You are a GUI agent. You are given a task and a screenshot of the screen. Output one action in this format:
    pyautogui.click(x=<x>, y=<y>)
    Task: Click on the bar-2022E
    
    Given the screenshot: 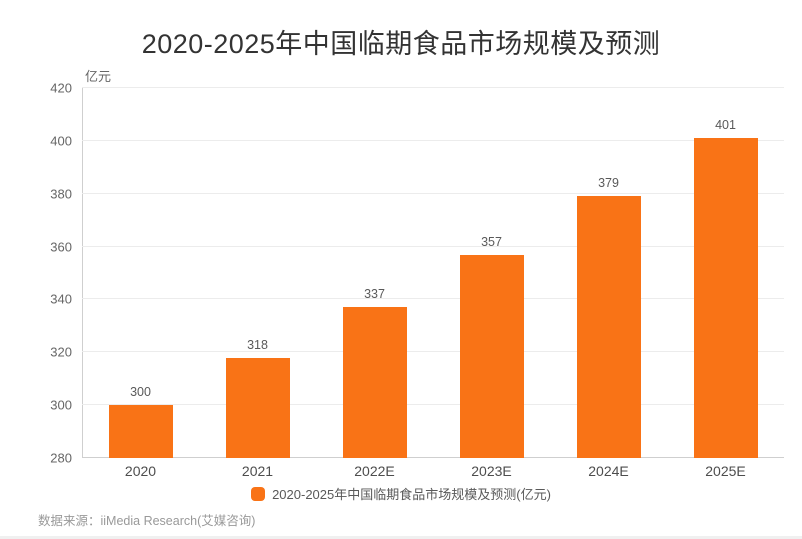 What is the action you would take?
    pyautogui.click(x=374, y=382)
    